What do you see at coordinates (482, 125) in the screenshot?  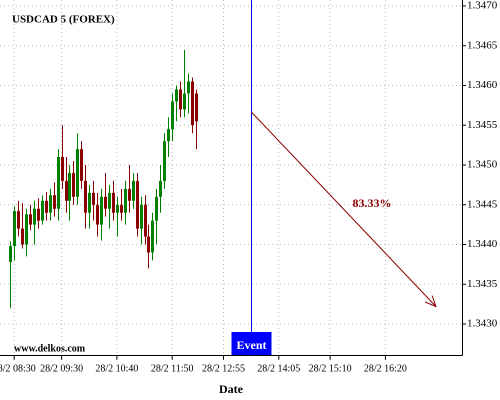 I see `y-tick-label: 1.3455` at bounding box center [482, 125].